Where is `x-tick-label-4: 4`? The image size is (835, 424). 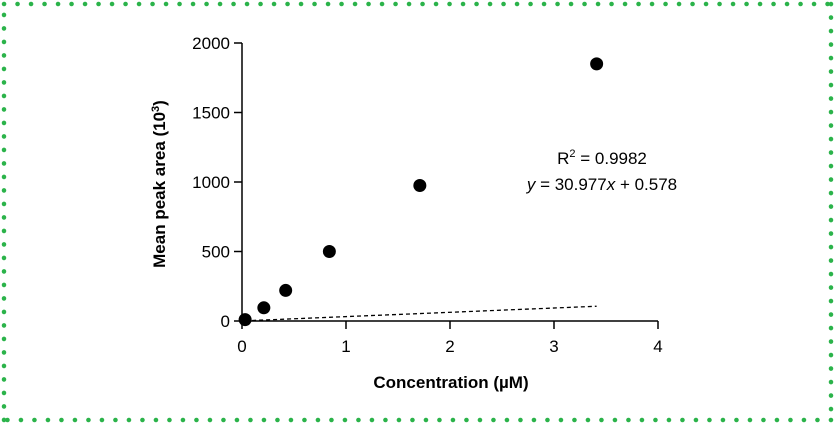 x-tick-label-4: 4 is located at coordinates (657, 346).